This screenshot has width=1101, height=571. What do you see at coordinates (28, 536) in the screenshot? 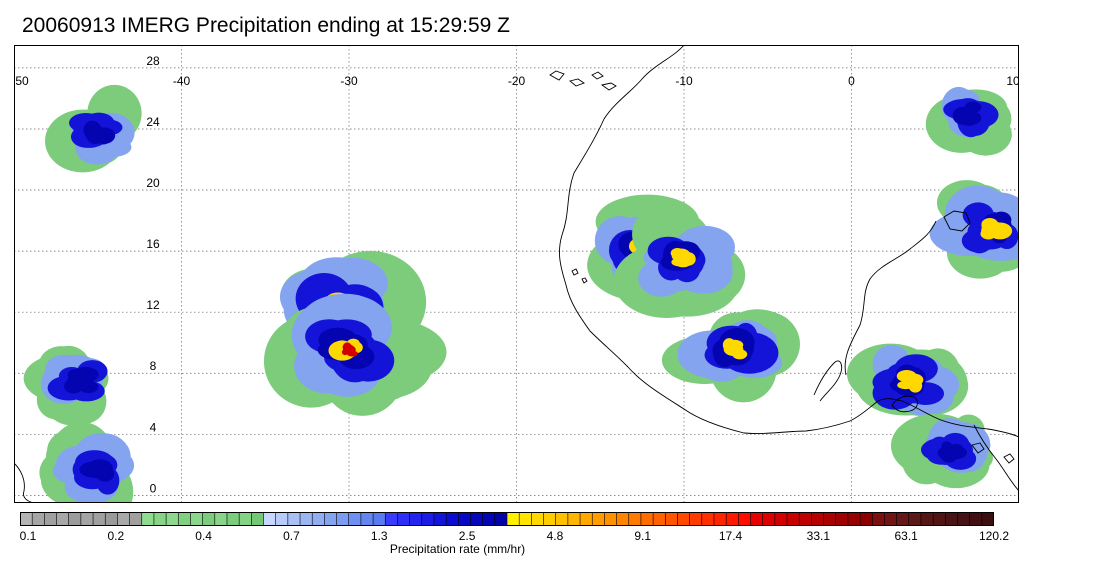
I see `colorbar-tick-label: 0.1` at bounding box center [28, 536].